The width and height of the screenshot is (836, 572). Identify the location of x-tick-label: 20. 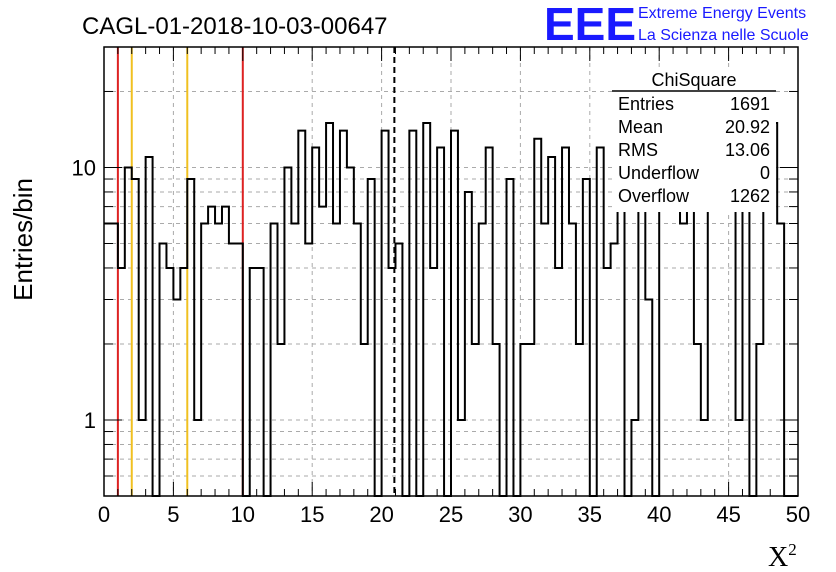
(381, 514).